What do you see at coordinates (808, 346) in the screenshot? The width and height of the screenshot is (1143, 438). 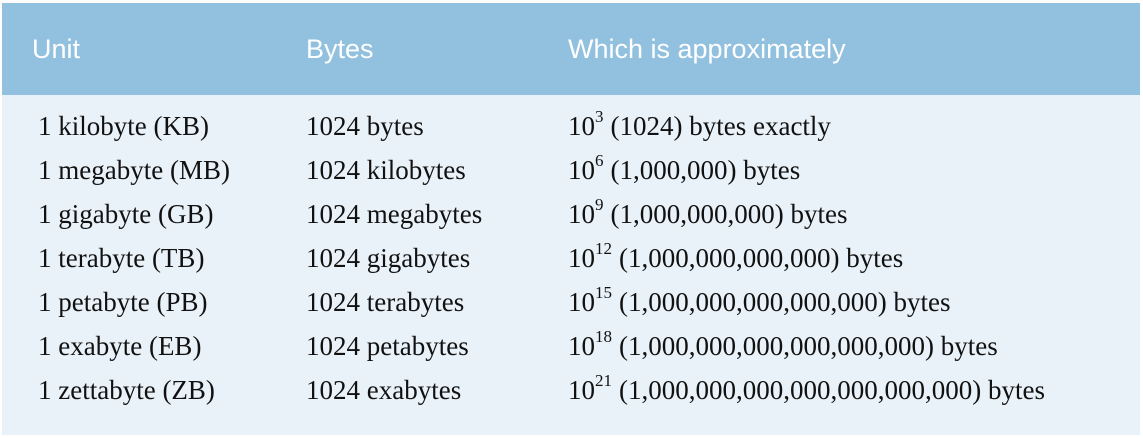 I see `approx-text: (1,000,000,000,000,000,000) bytes` at bounding box center [808, 346].